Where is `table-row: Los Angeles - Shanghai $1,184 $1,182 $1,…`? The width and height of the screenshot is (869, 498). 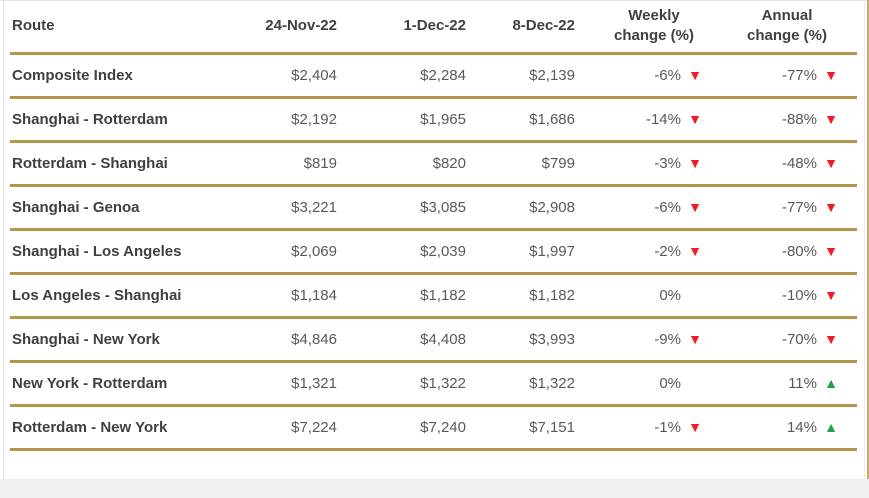 table-row: Los Angeles - Shanghai $1,184 $1,182 $1,… is located at coordinates (433, 296).